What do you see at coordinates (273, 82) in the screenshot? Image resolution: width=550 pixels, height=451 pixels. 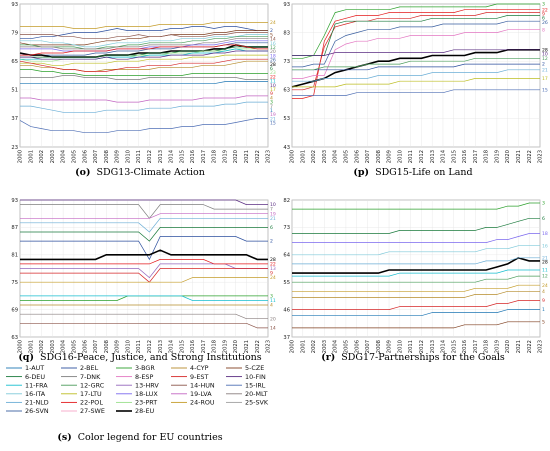 I see `series-end-label: 11` at bounding box center [273, 82].